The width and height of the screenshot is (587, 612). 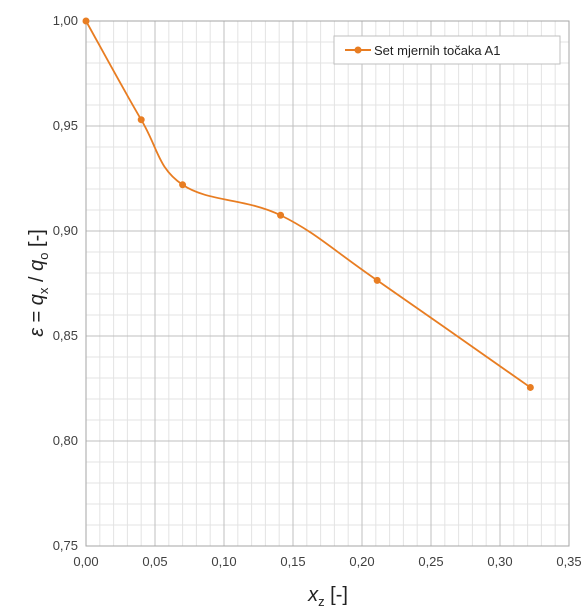 I want to click on y-axis-title: ε = qx / qo [-], so click(x=38, y=283).